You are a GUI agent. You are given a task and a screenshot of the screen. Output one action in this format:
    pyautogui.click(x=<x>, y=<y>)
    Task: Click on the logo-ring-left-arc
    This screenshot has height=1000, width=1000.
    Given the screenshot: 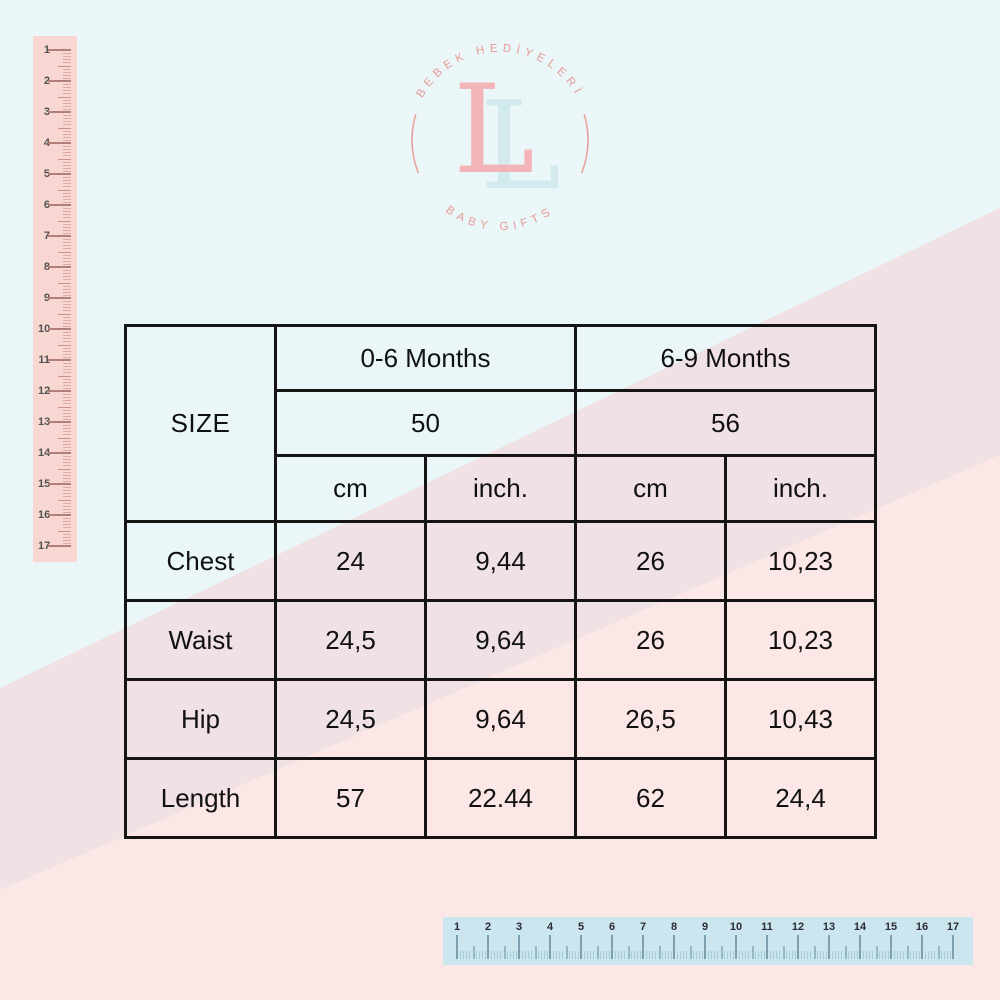 What is the action you would take?
    pyautogui.click(x=415, y=144)
    